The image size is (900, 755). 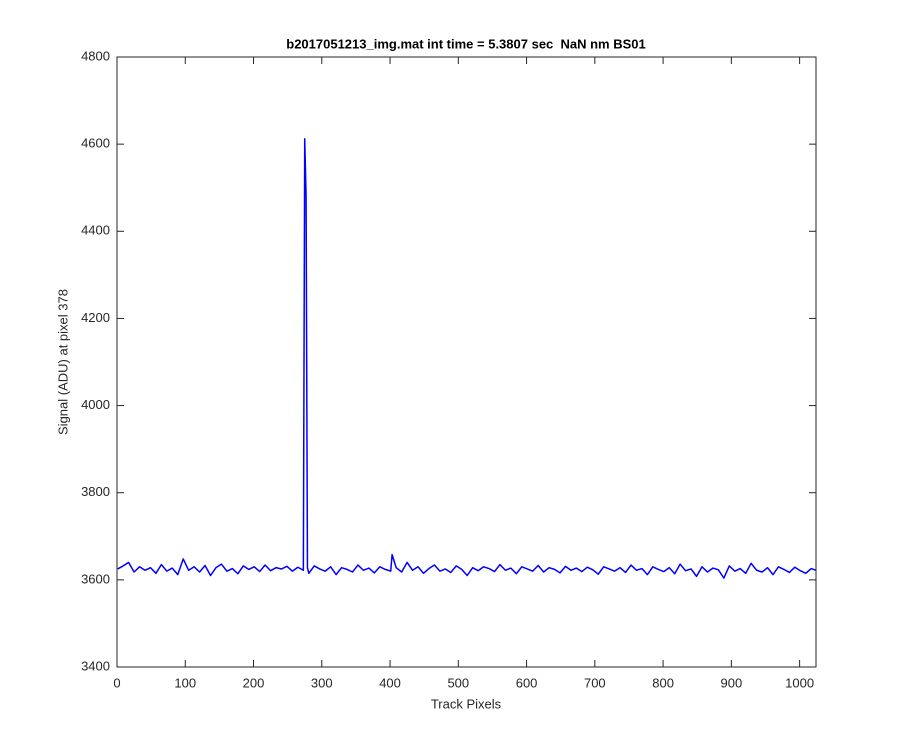 What do you see at coordinates (95, 317) in the screenshot?
I see `y-tick-label: 4200` at bounding box center [95, 317].